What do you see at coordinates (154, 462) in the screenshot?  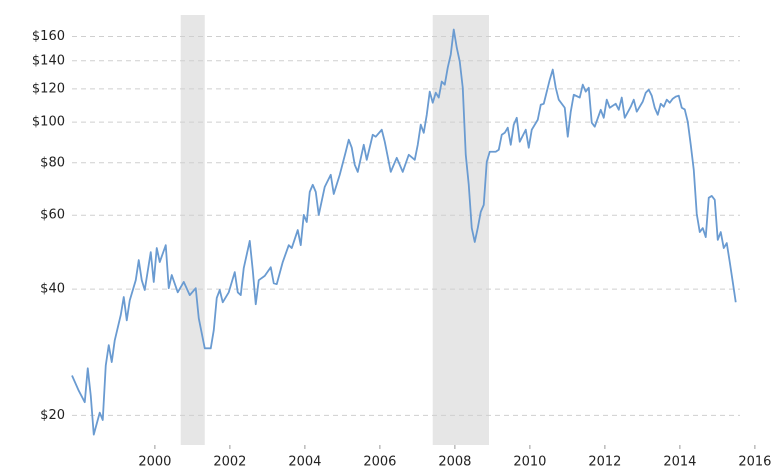 I see `x-tick-label: 2000` at bounding box center [154, 462].